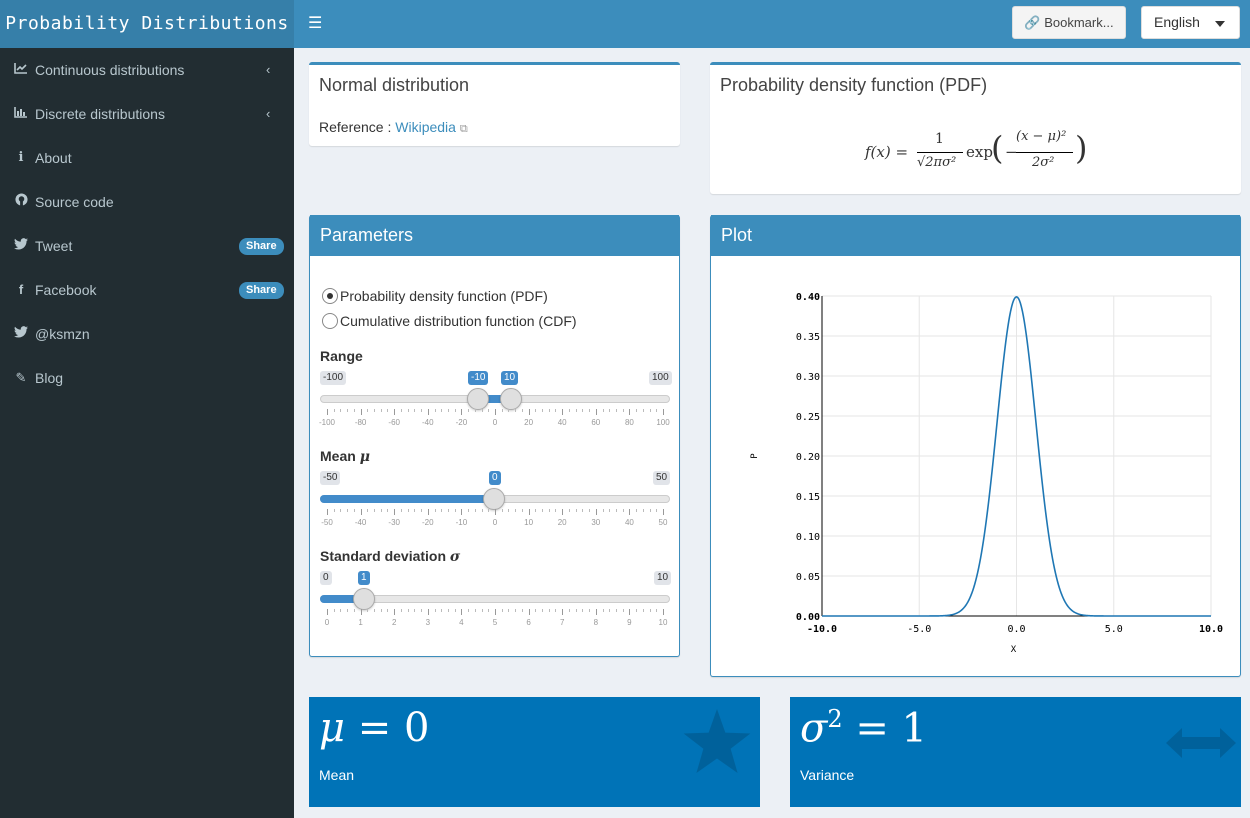 Image resolution: width=1250 pixels, height=818 pixels. Describe the element at coordinates (663, 522) in the screenshot. I see `tick-label: 50` at that location.